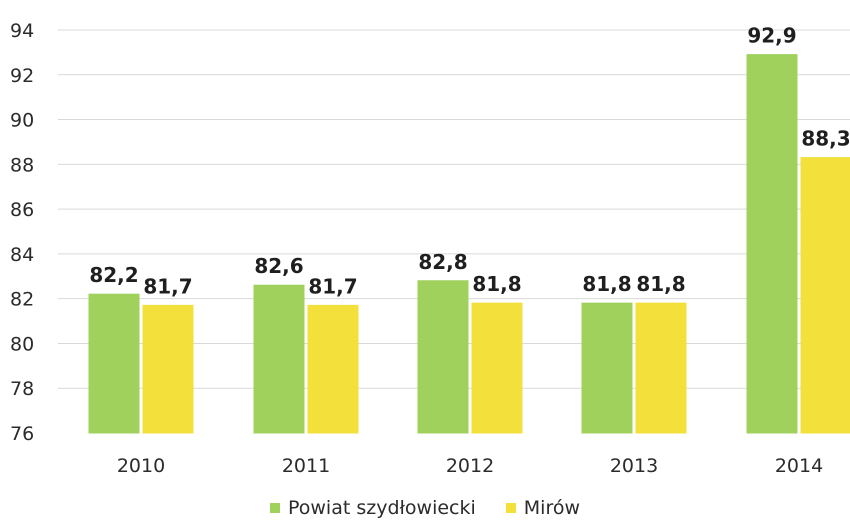  Describe the element at coordinates (799, 466) in the screenshot. I see `x-tick-label: 2014` at that location.